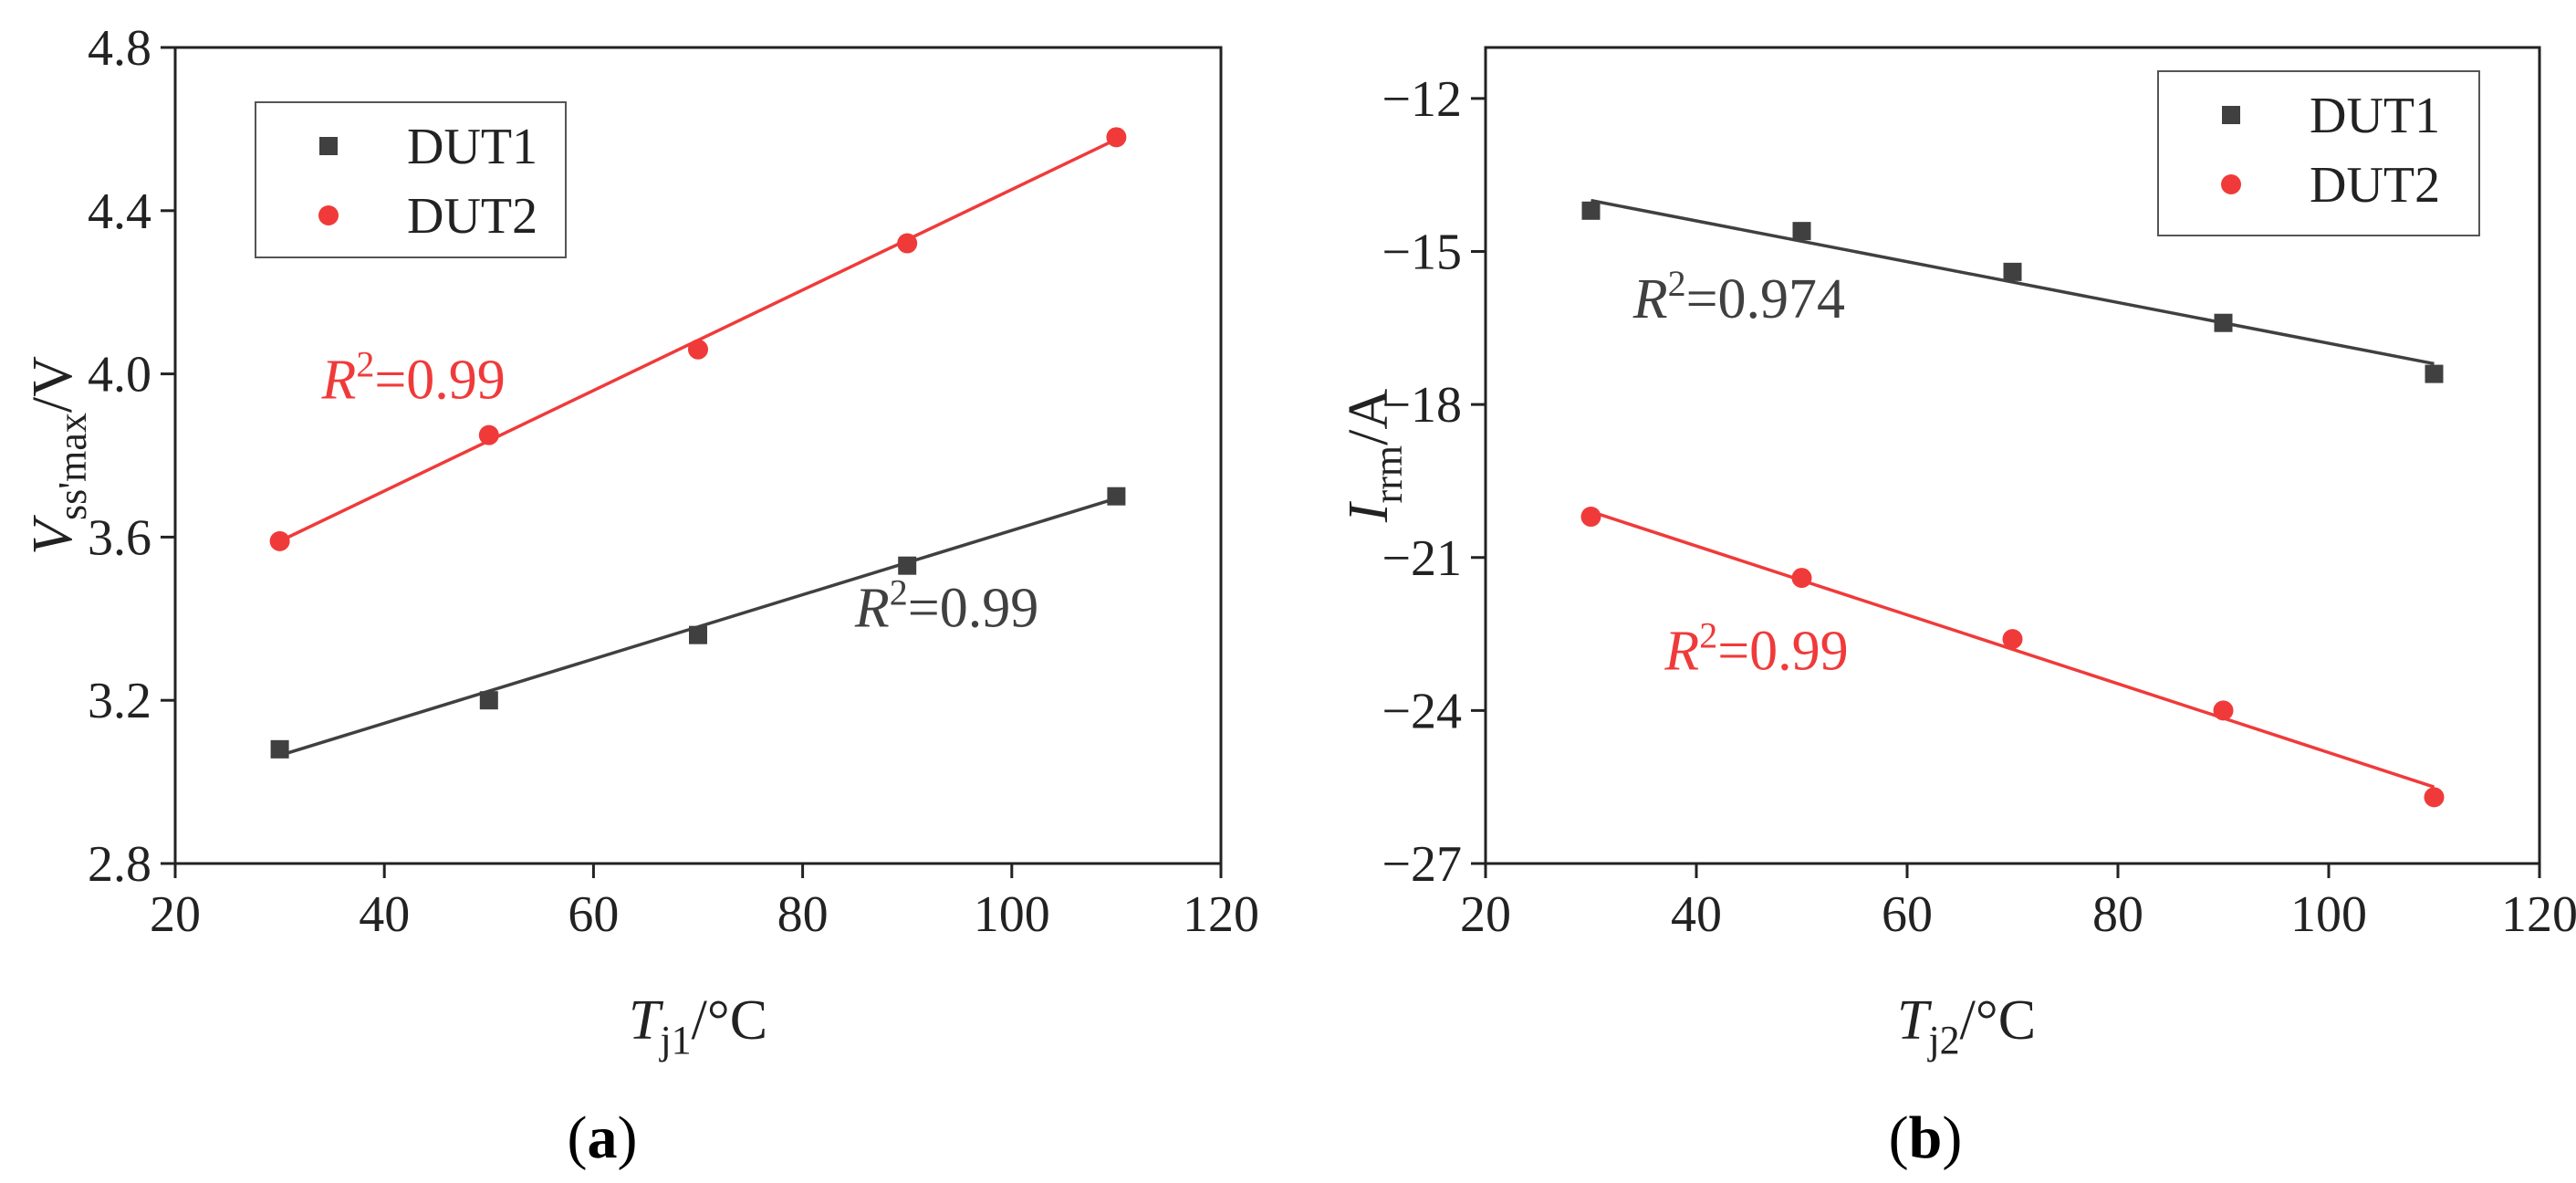  Describe the element at coordinates (119, 48) in the screenshot. I see `y-tick-label: 4.8` at that location.